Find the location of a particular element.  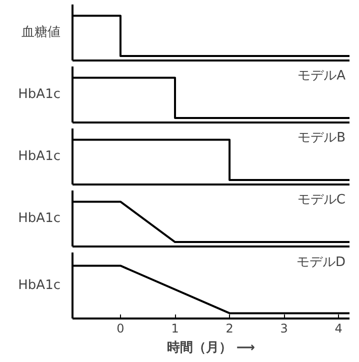

x-tick-label: 3 is located at coordinates (284, 329).